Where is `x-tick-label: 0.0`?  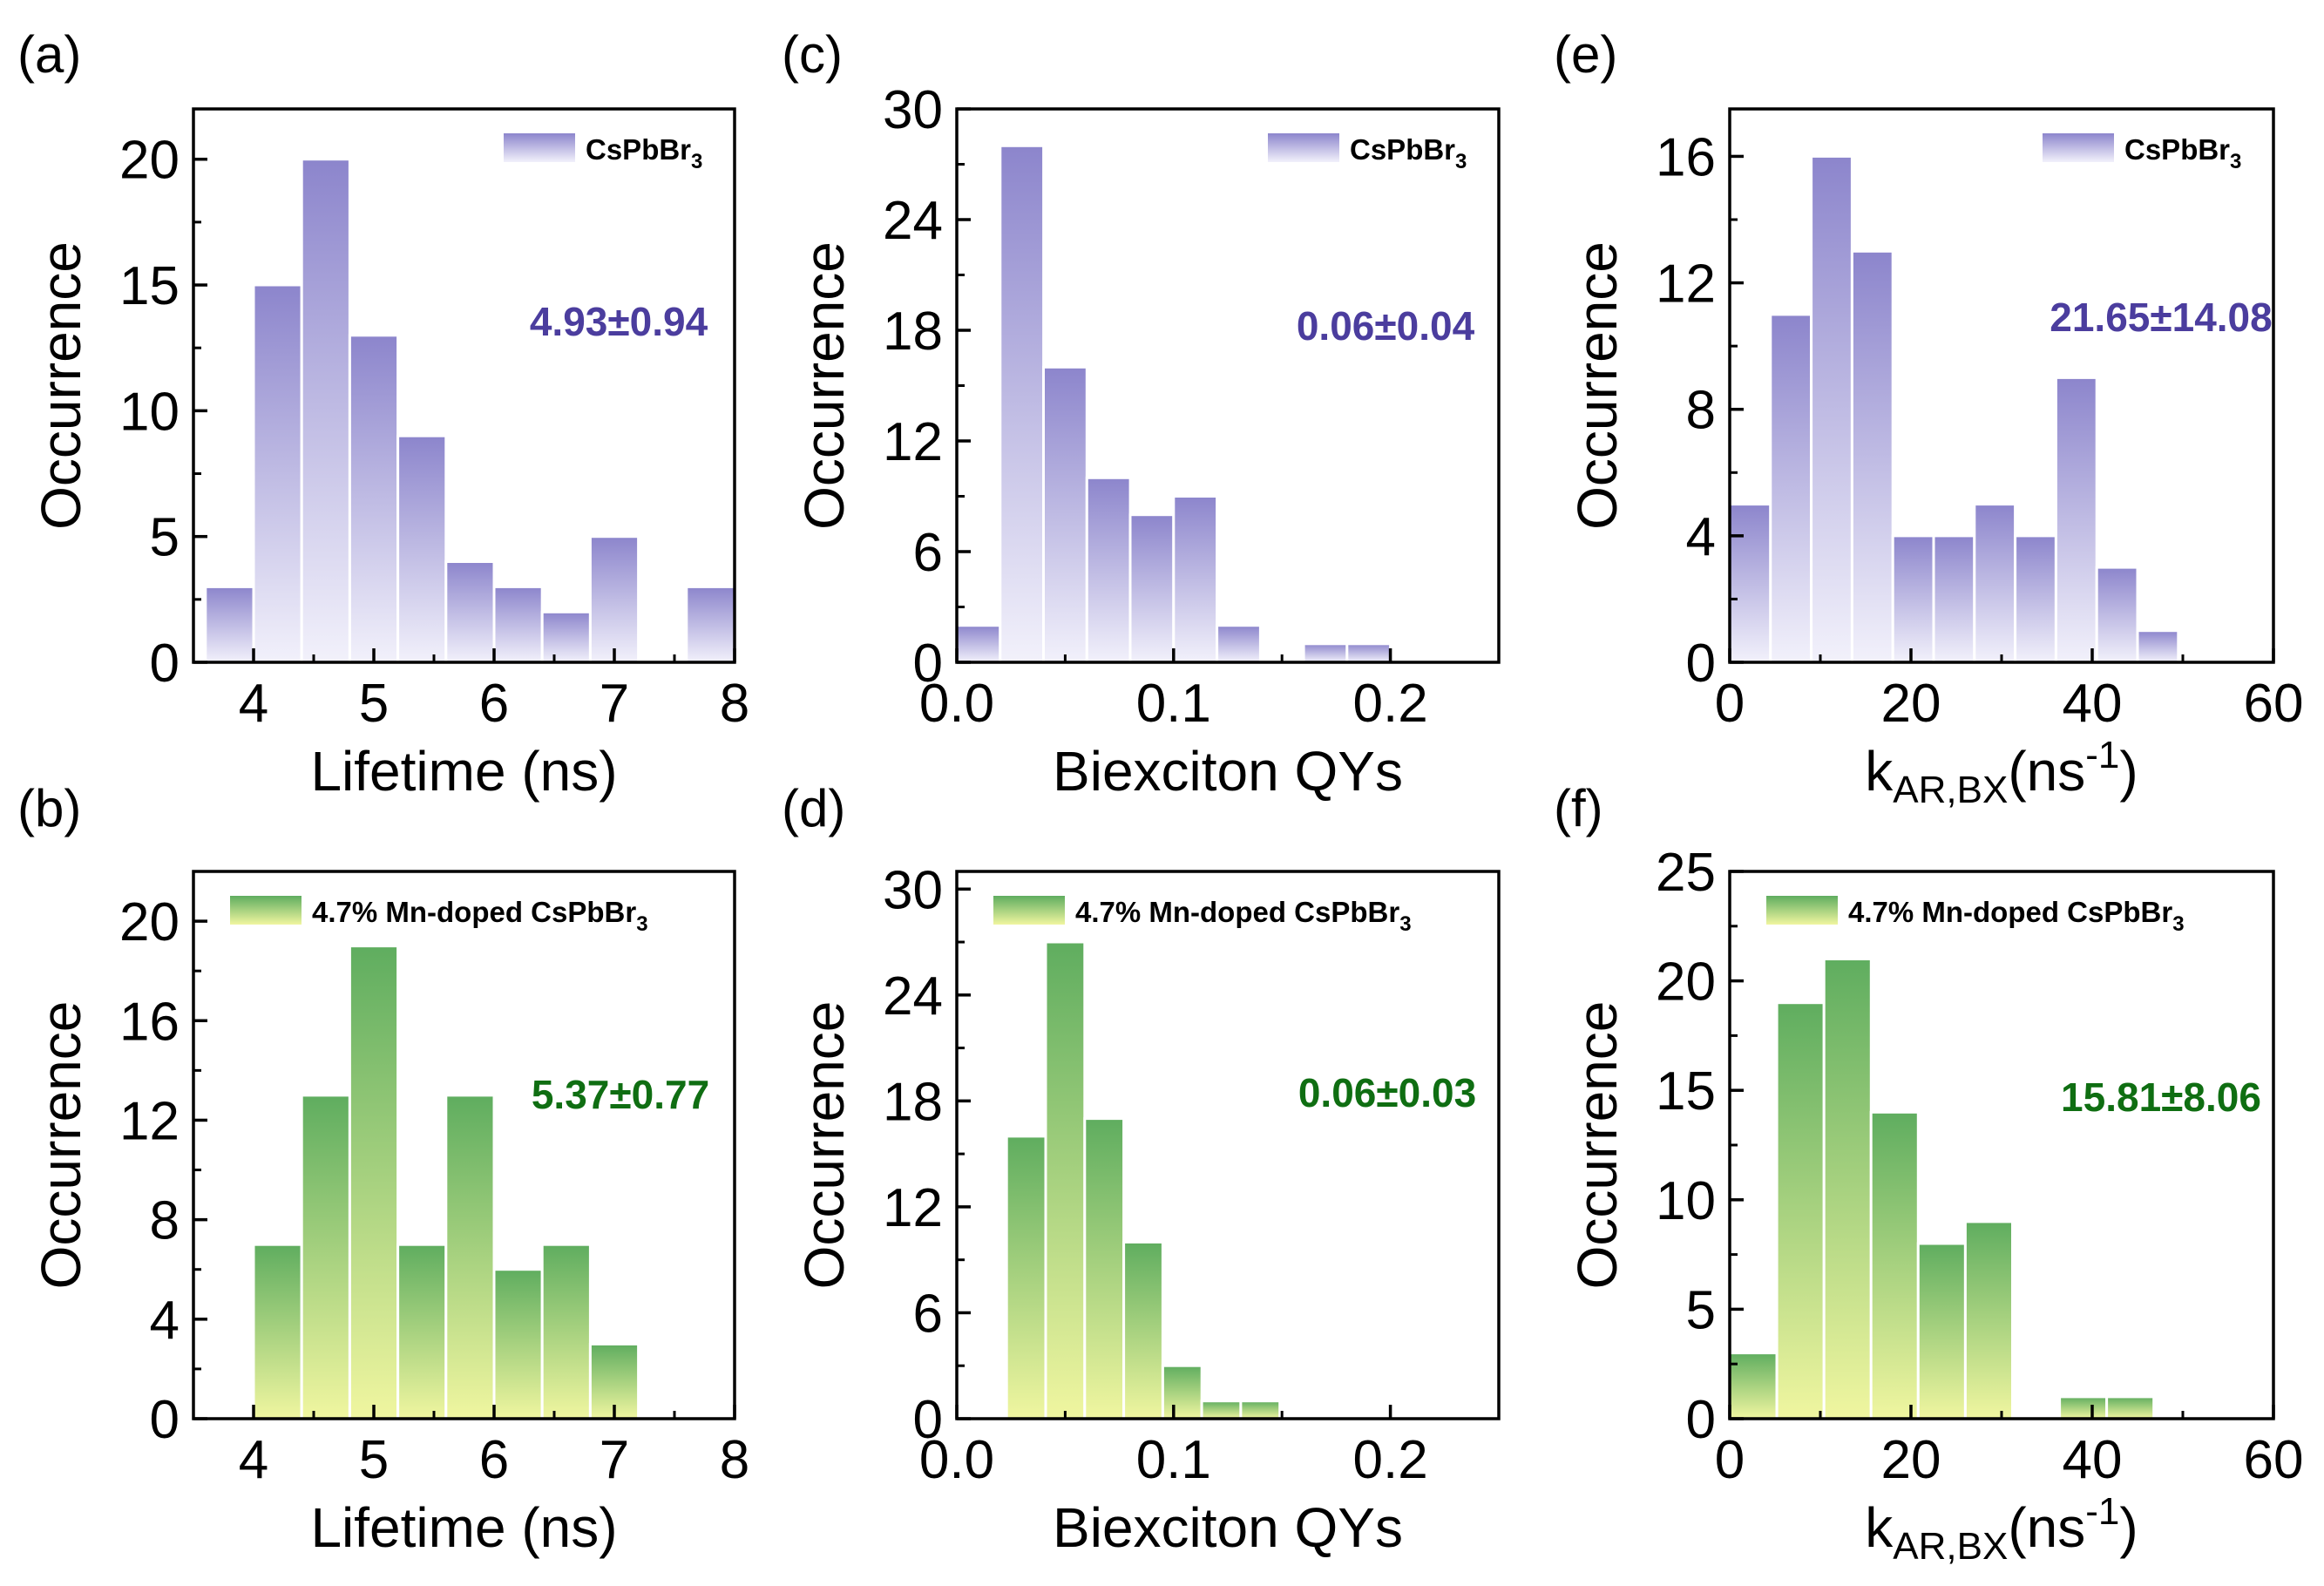
x-tick-label: 0.0 is located at coordinates (957, 704).